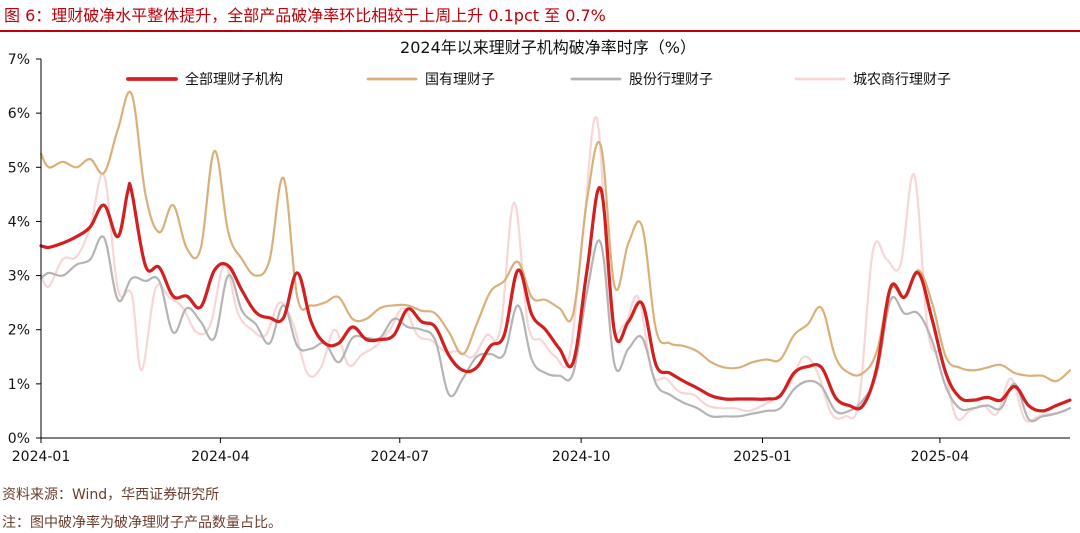 The width and height of the screenshot is (1080, 533). What do you see at coordinates (19, 277) in the screenshot?
I see `y-tick-label: 3%` at bounding box center [19, 277].